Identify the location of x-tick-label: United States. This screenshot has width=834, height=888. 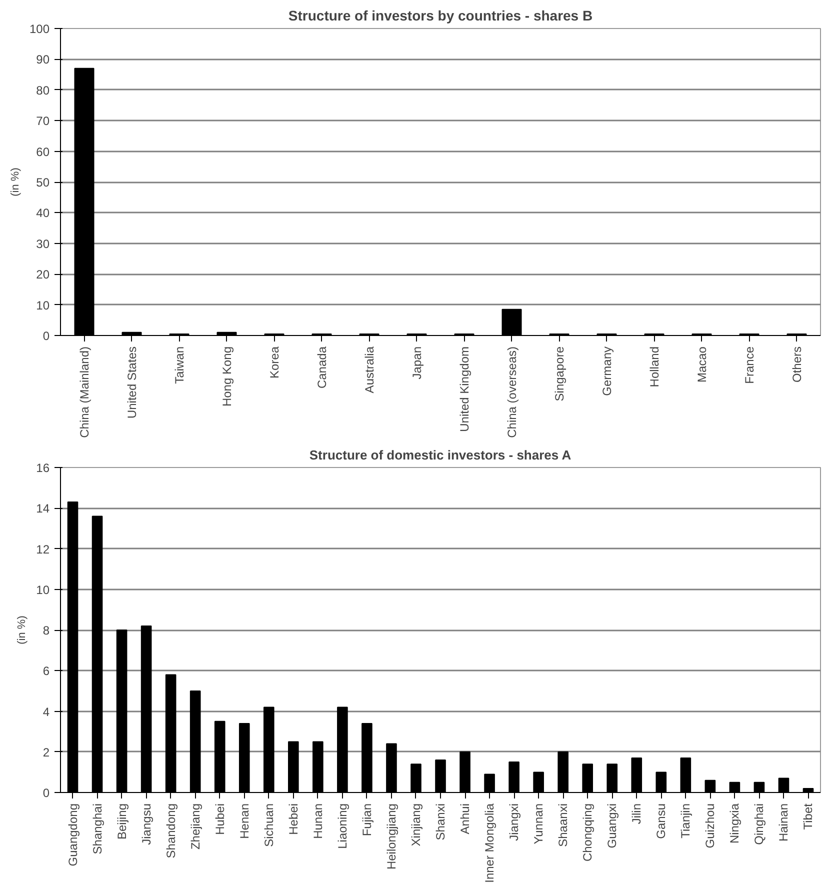
(131, 382).